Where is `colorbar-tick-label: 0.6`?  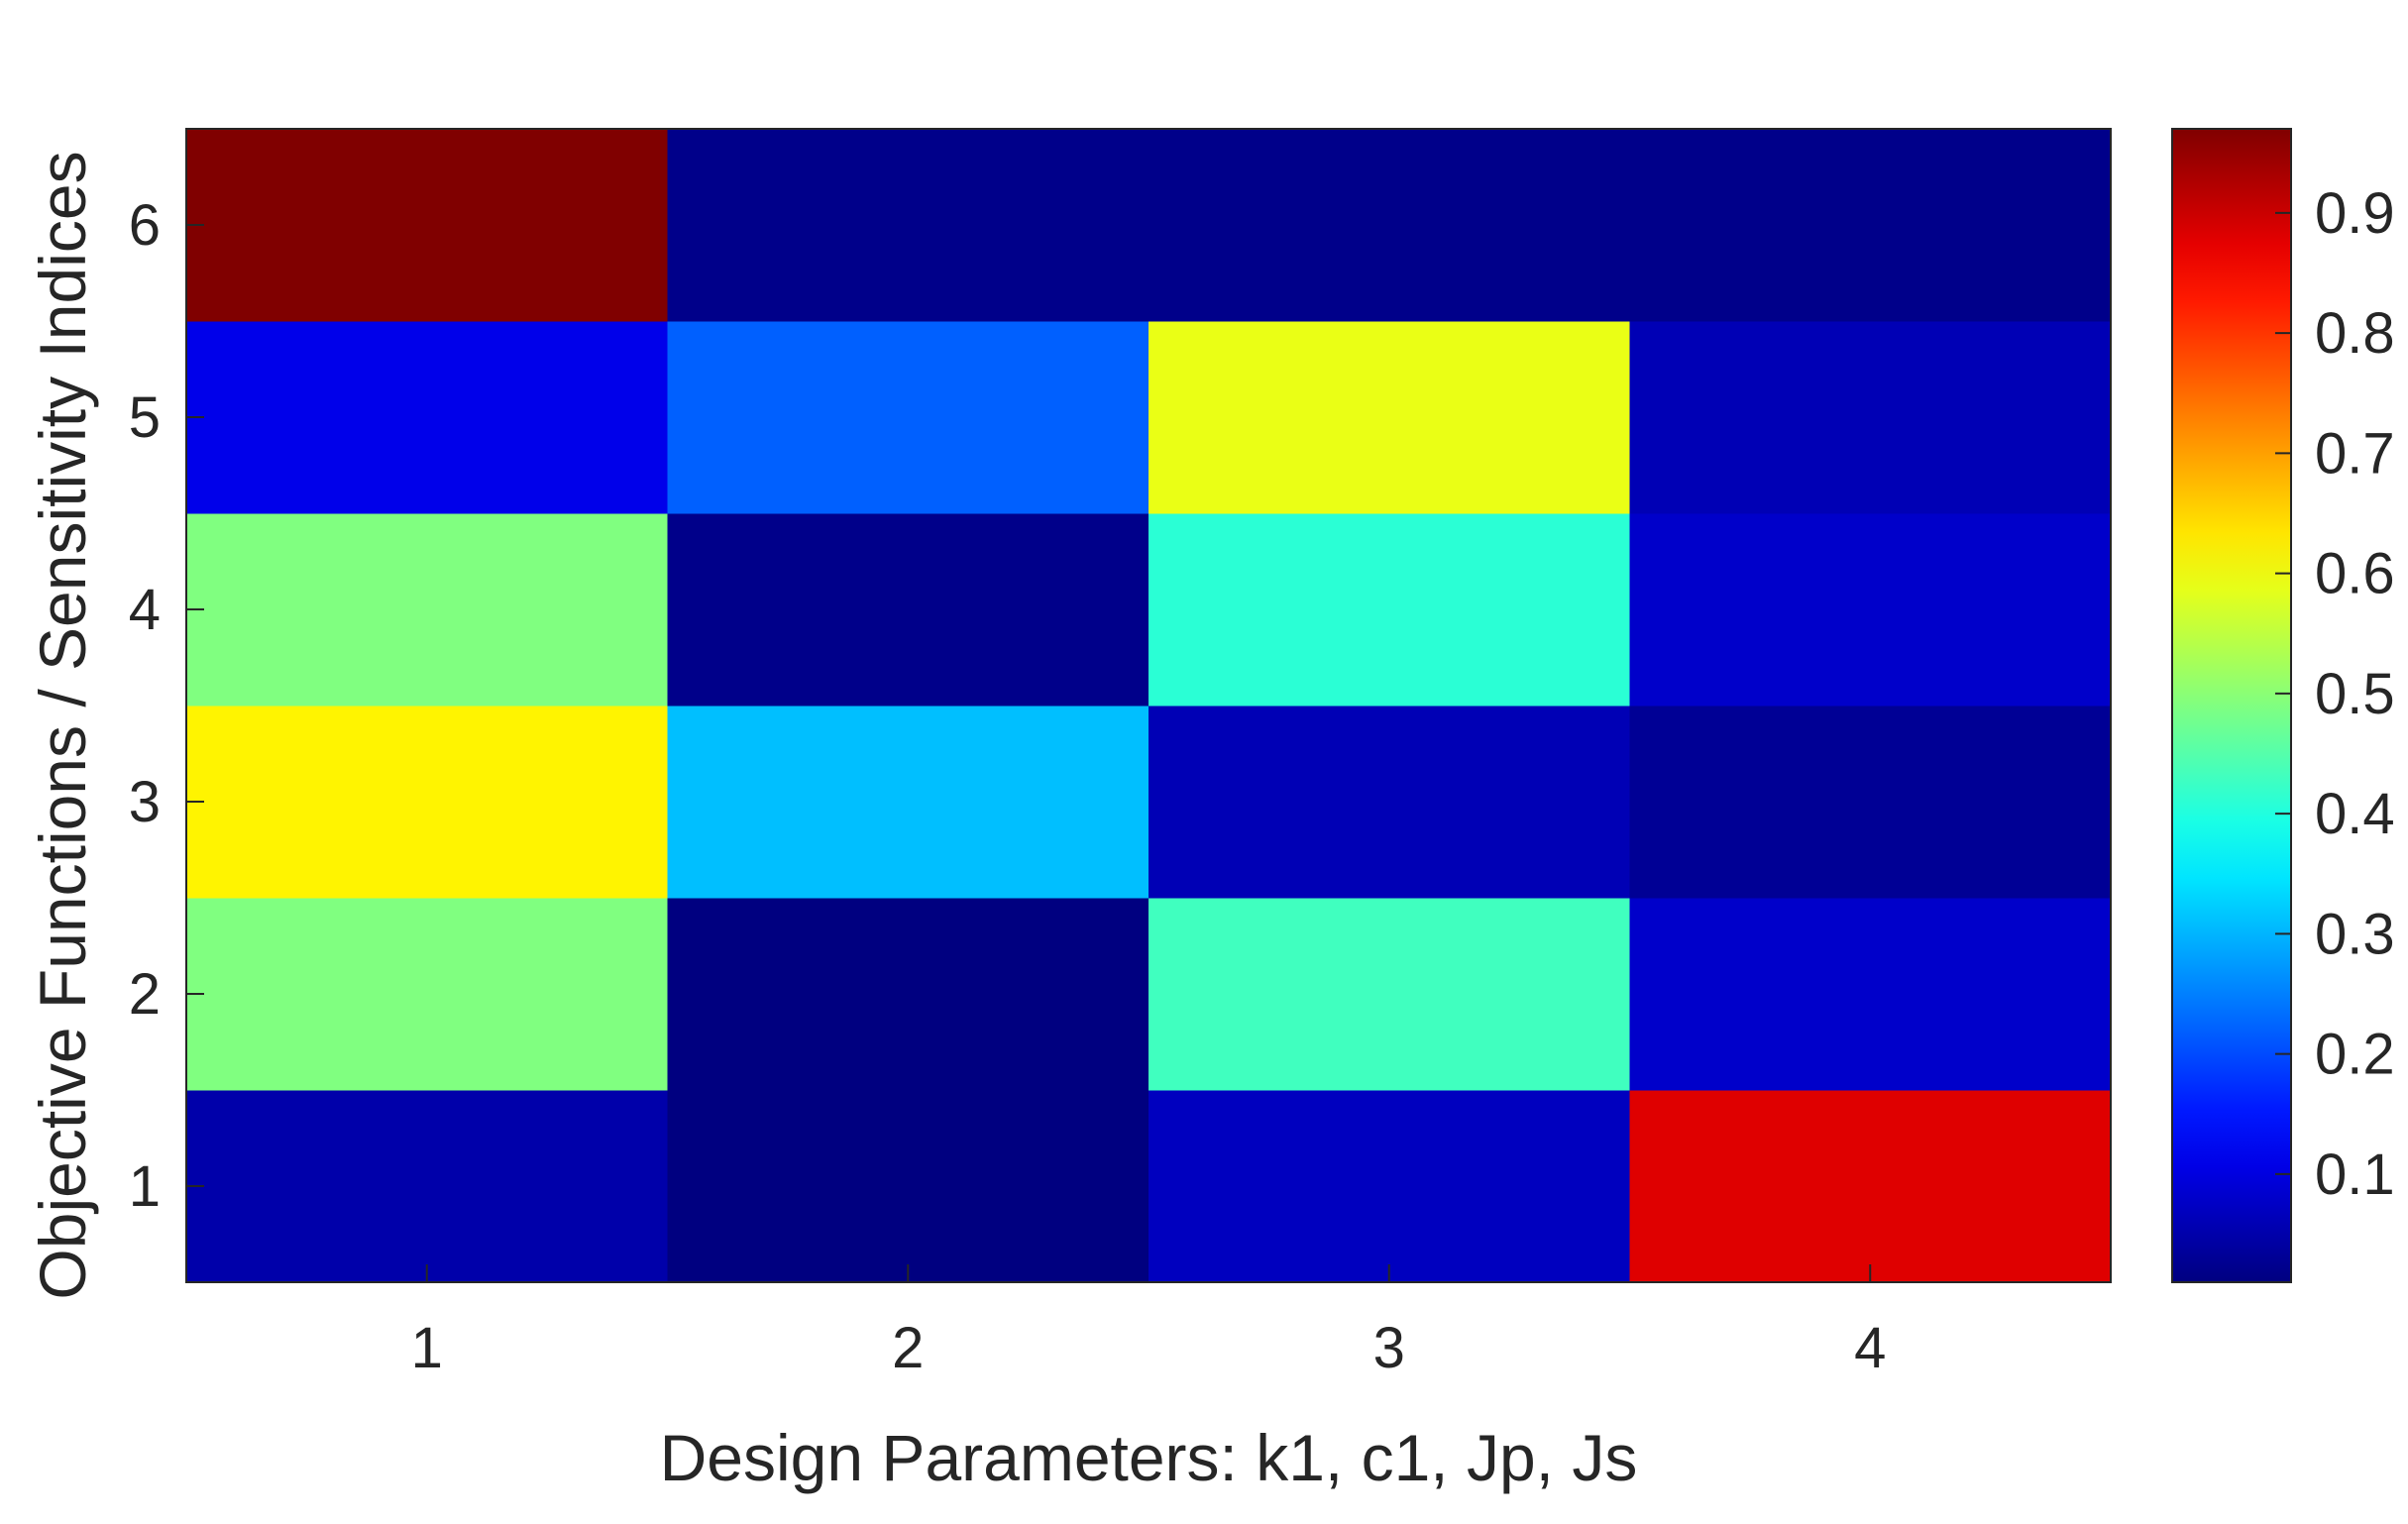
colorbar-tick-label: 0.6 is located at coordinates (2355, 574).